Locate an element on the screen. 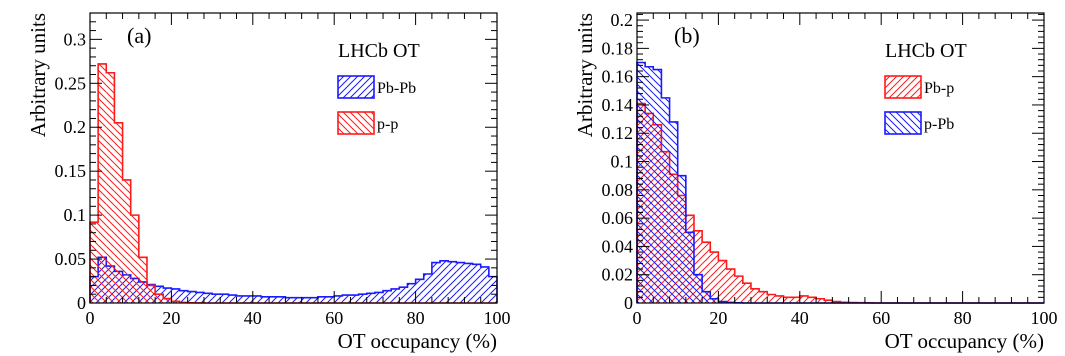 The image size is (1065, 356). y-tick-label: 0.25 is located at coordinates (71, 83).